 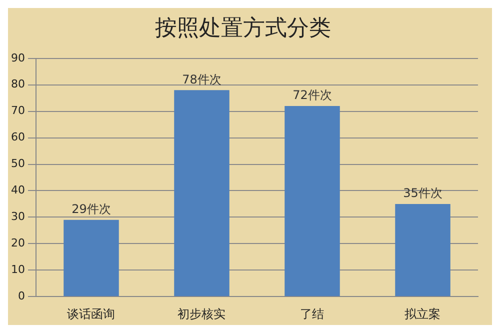 I want to click on y-tick-label: 90, so click(x=17, y=57).